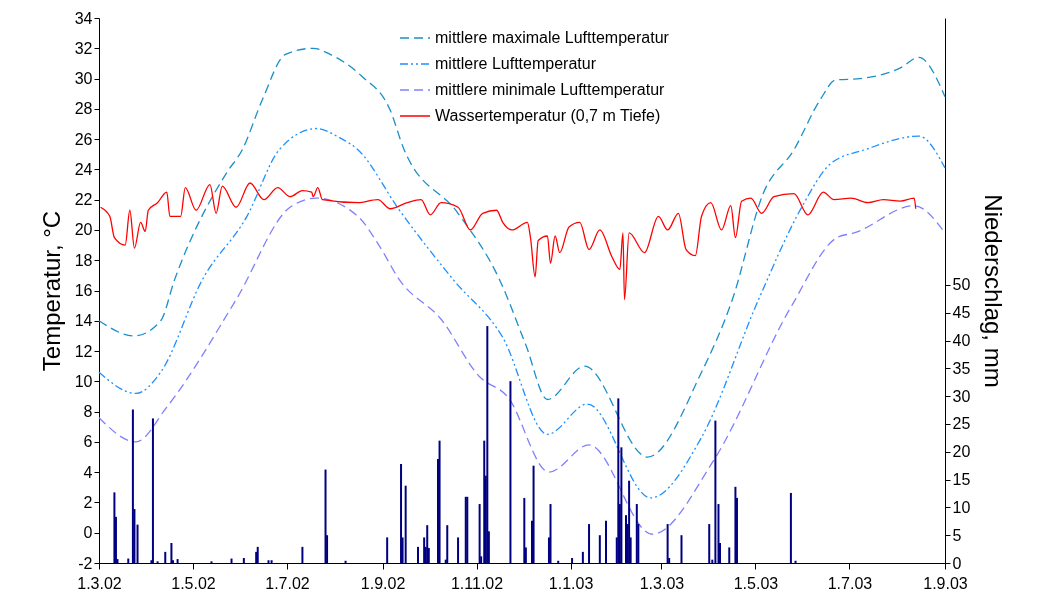 The height and width of the screenshot is (607, 1040). I want to click on y-tick-label: 14, so click(83, 321).